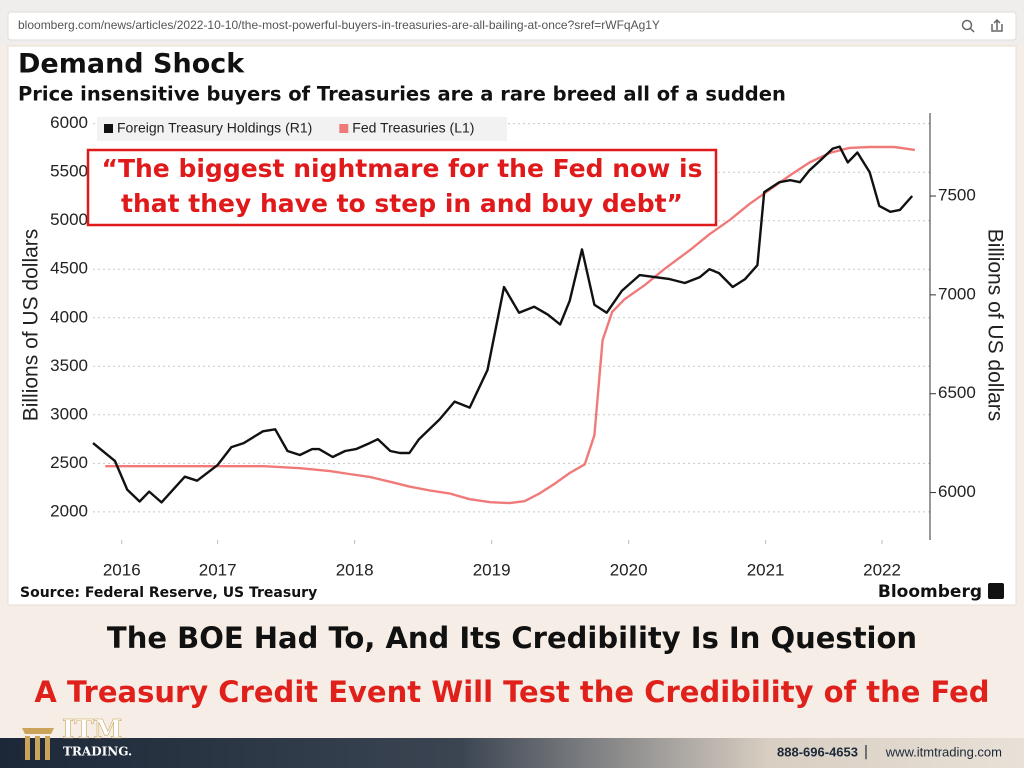  What do you see at coordinates (957, 392) in the screenshot?
I see `y2-tick-label: 6500` at bounding box center [957, 392].